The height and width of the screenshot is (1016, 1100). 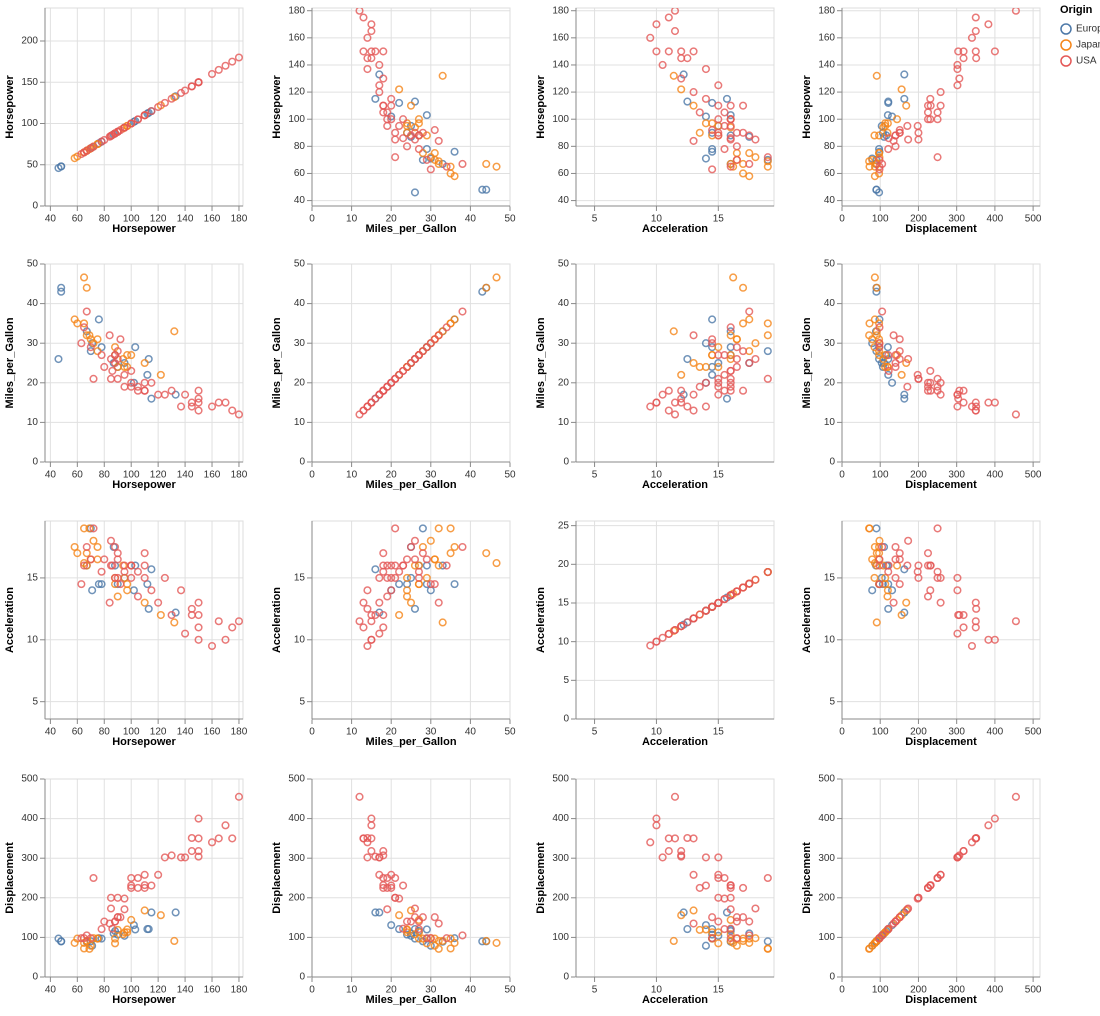 I want to click on y-tick-label: 30, so click(x=830, y=343).